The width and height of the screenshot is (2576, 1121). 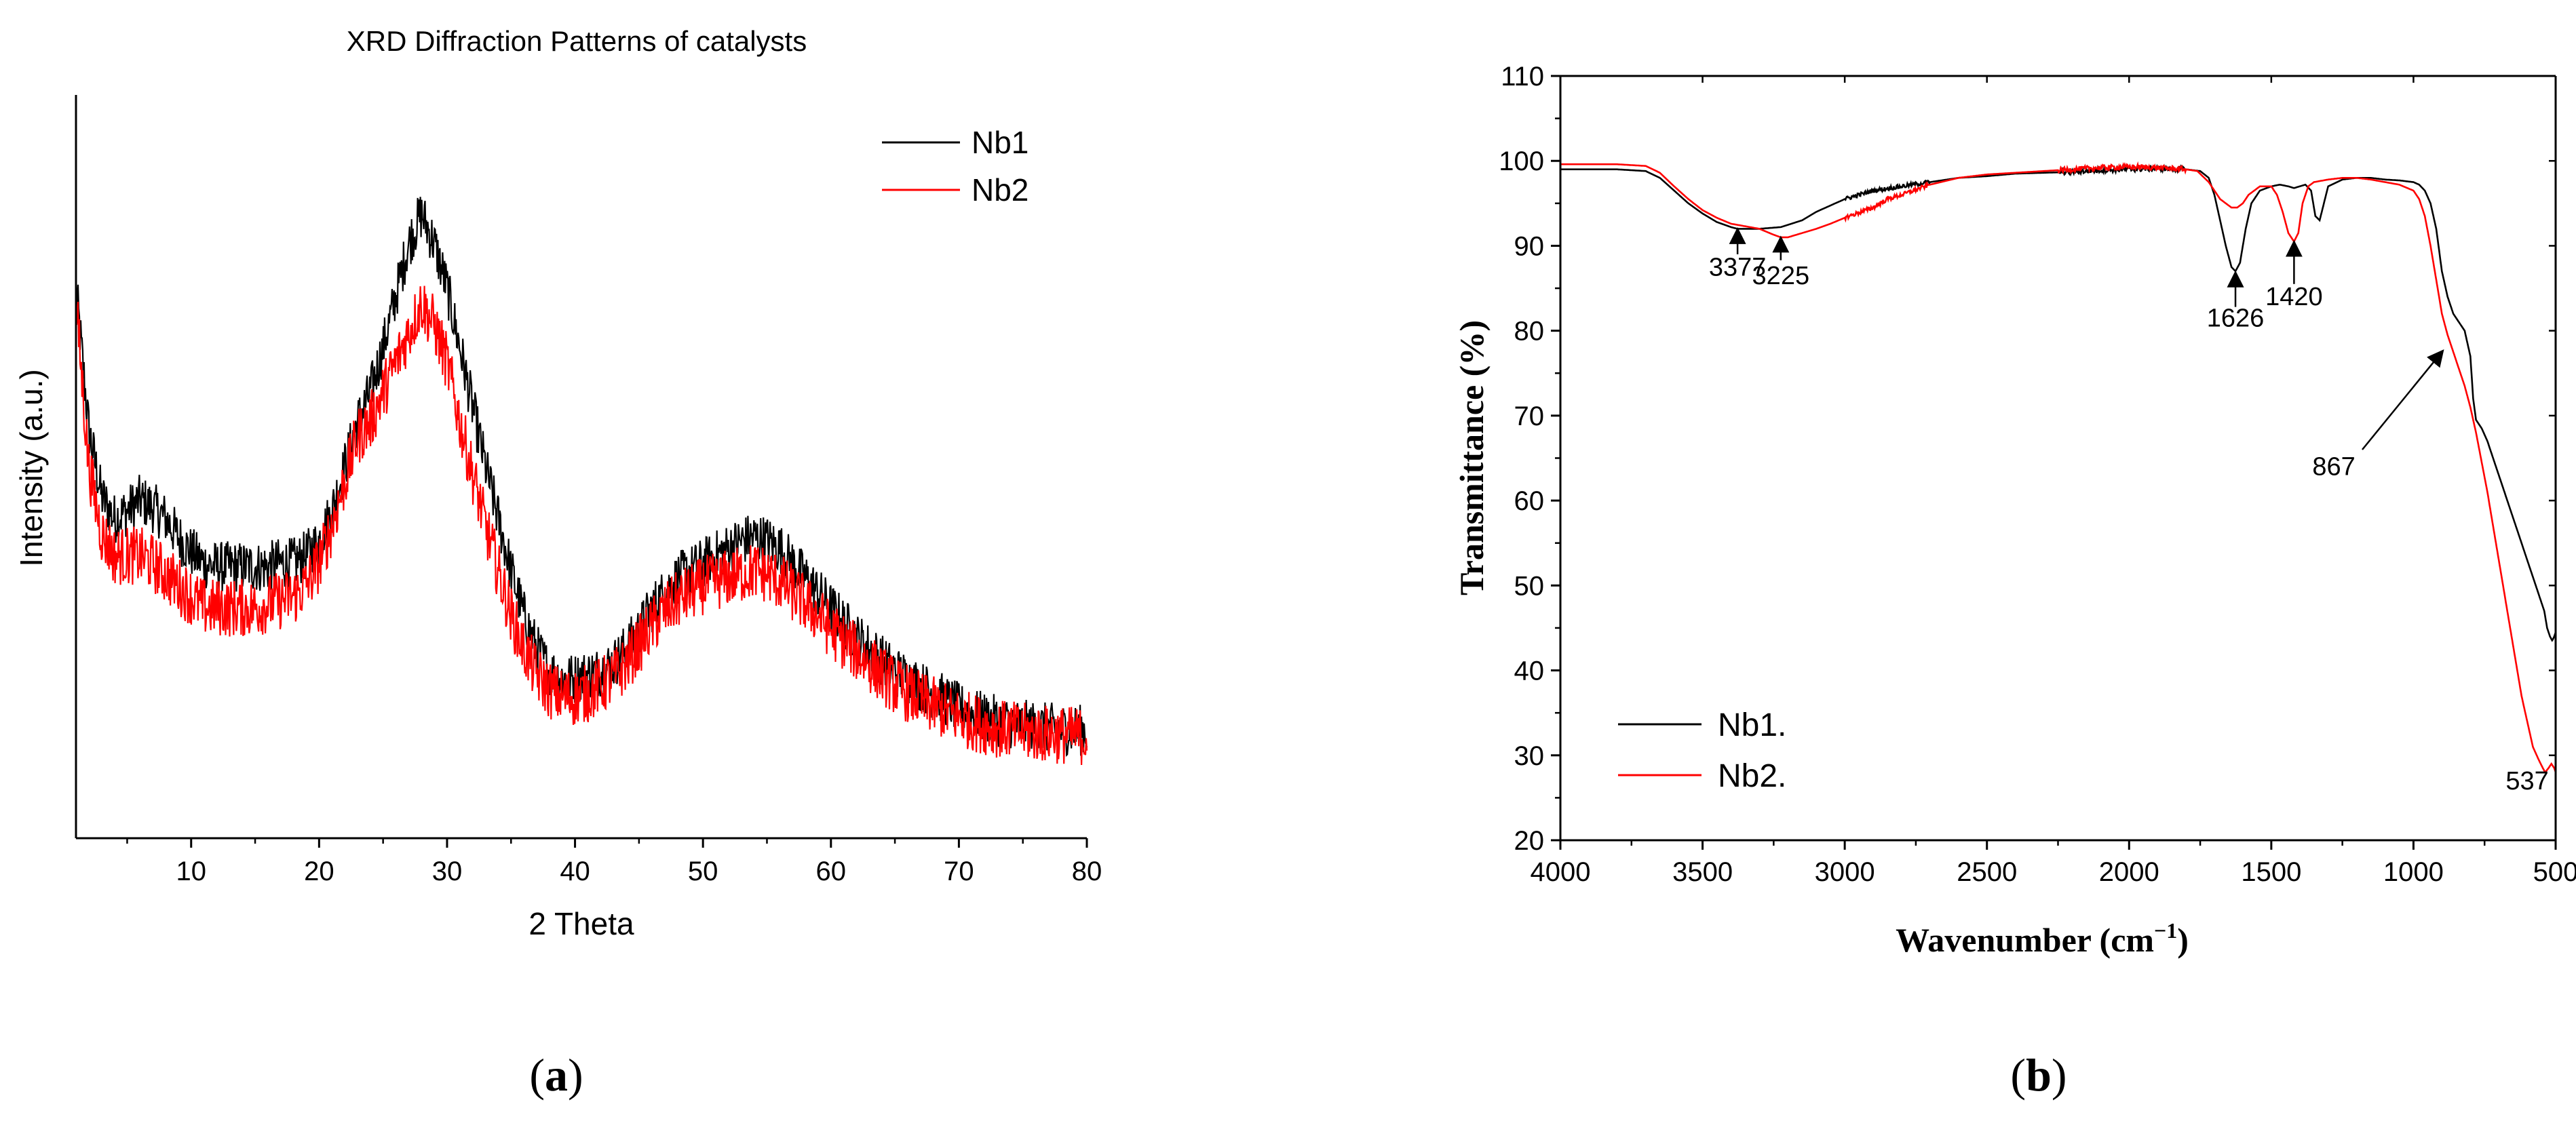 I want to click on x-tick-label: 50, so click(x=703, y=871).